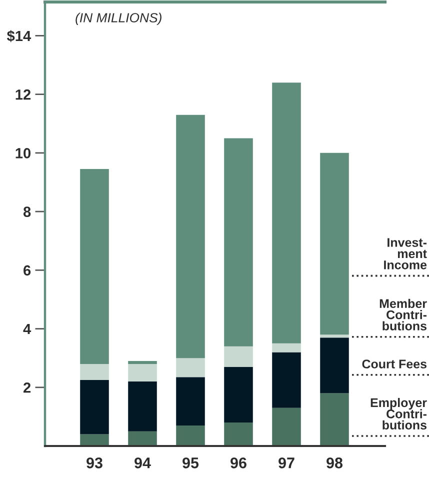 The width and height of the screenshot is (429, 483). What do you see at coordinates (27, 270) in the screenshot?
I see `y-tick-label: 6` at bounding box center [27, 270].